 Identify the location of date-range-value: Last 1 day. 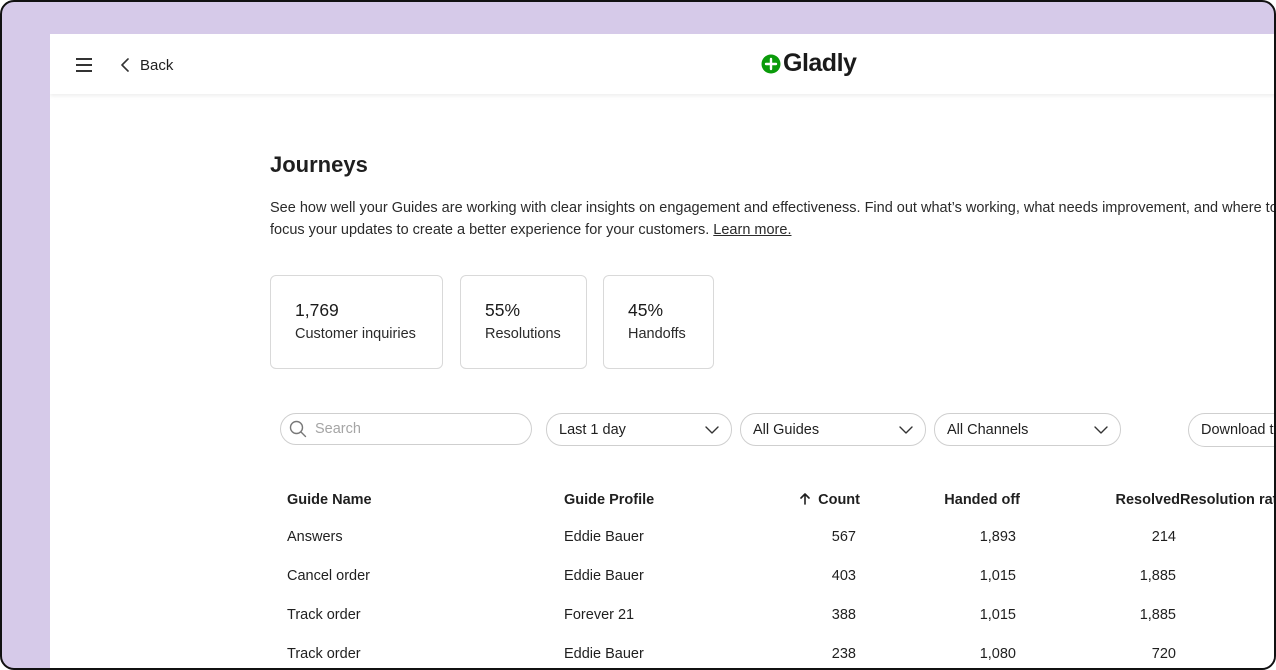
(592, 429).